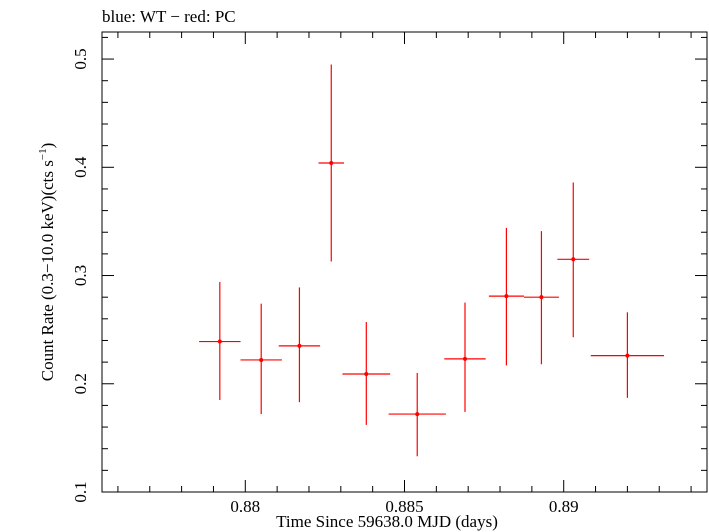  I want to click on chart-title: blue: WT − red: PC, so click(169, 16).